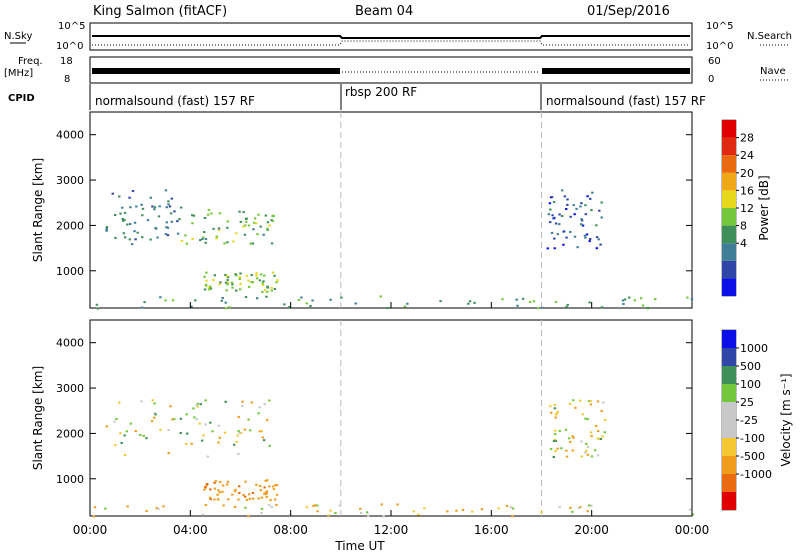 This screenshot has height=554, width=800. What do you see at coordinates (729, 357) in the screenshot?
I see `velocity-swatch` at bounding box center [729, 357].